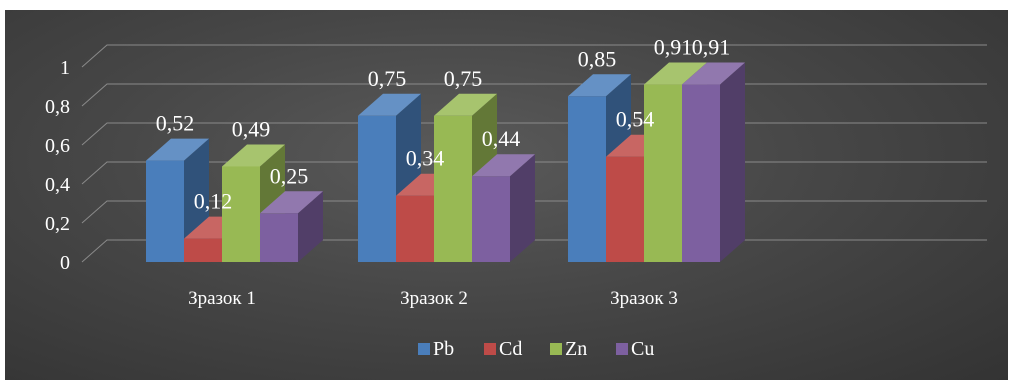  What do you see at coordinates (673, 47) in the screenshot?
I see `data-label-zn-3: 0,91` at bounding box center [673, 47].